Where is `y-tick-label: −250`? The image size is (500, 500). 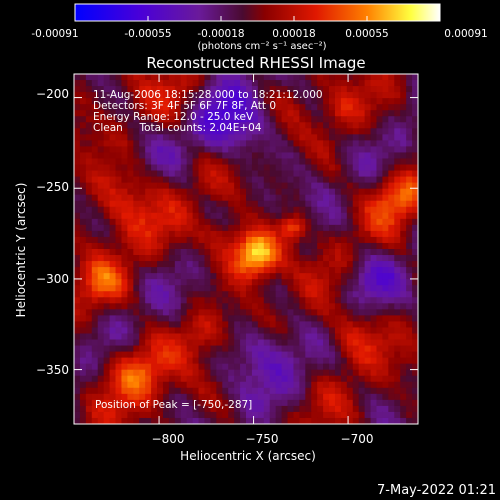 y-tick-label: −250 is located at coordinates (52, 187).